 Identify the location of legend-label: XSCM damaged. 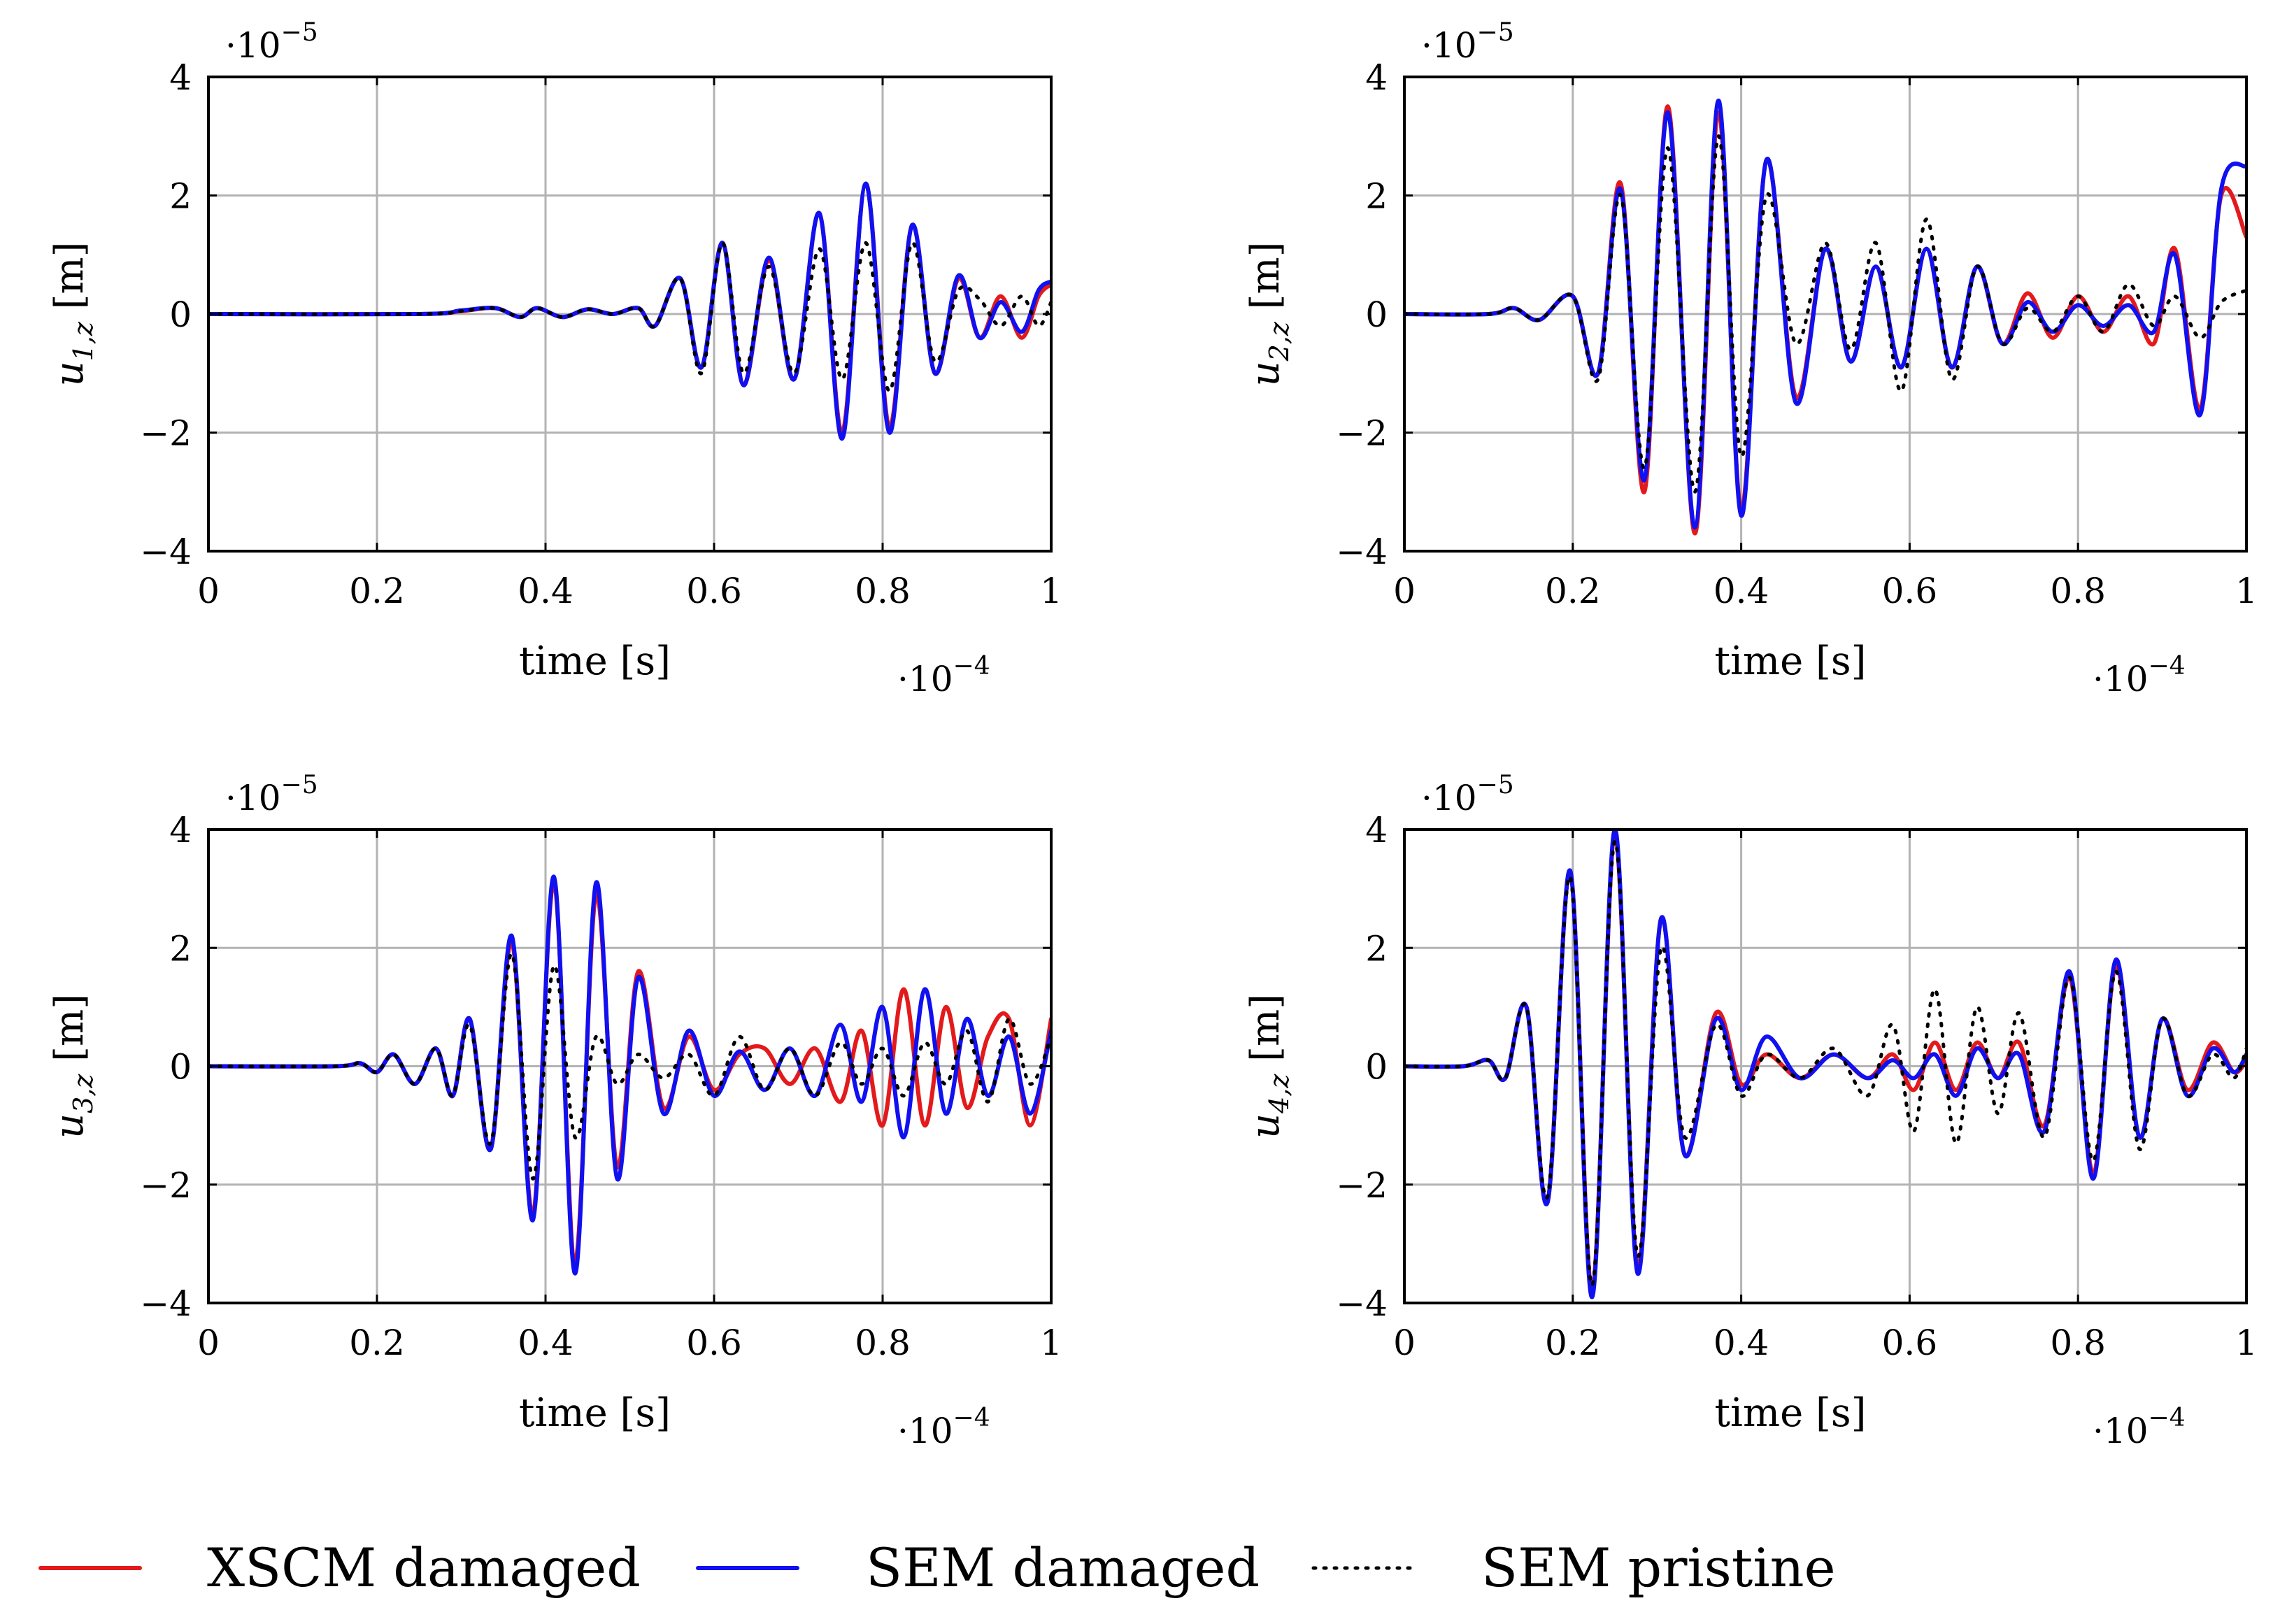
(424, 1568).